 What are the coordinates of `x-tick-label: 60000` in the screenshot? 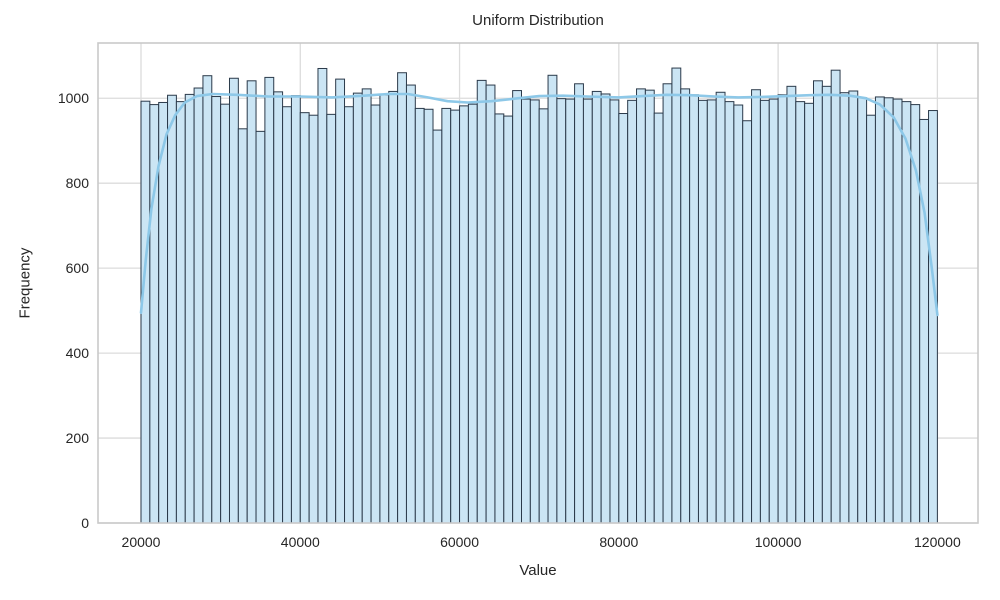 It's located at (459, 542).